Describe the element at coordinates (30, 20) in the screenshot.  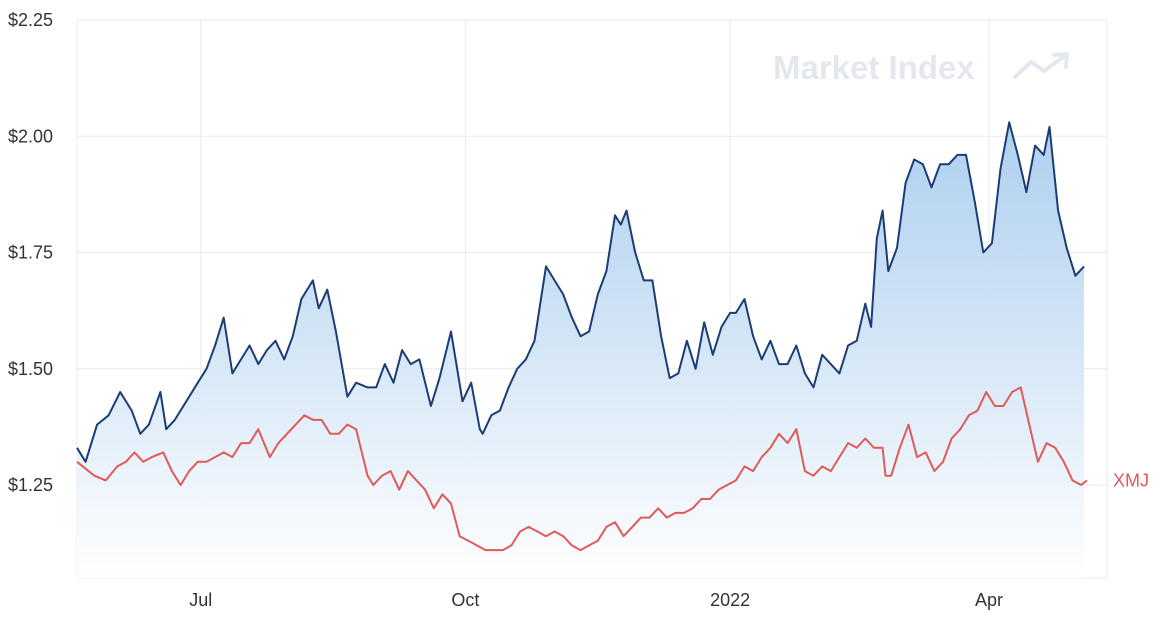
I see `y-tick-label: $2.25` at that location.